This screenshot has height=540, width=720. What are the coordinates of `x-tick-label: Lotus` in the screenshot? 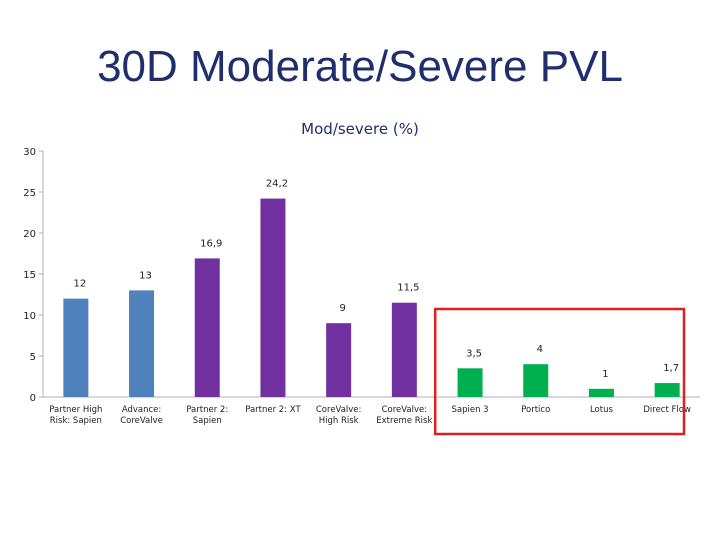 It's located at (602, 410).